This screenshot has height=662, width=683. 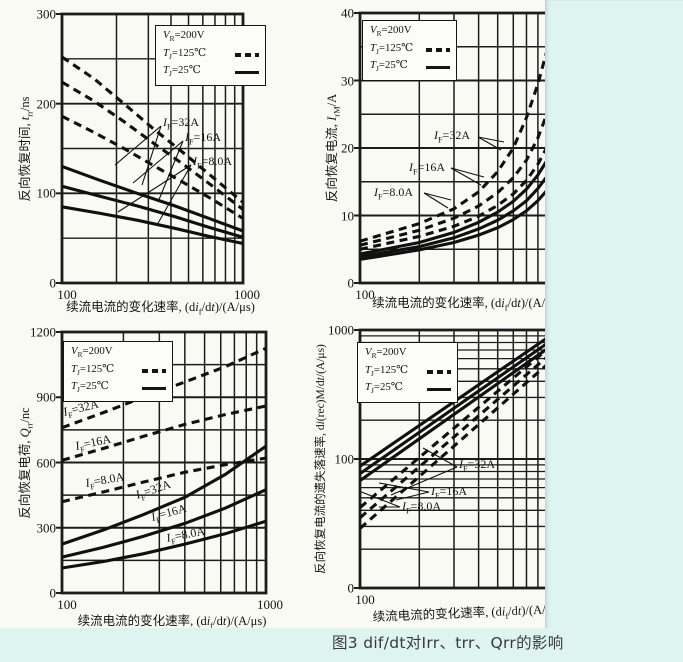 What do you see at coordinates (26, 148) in the screenshot?
I see `y-axis-title: 反向恢复时间, trr/ns` at bounding box center [26, 148].